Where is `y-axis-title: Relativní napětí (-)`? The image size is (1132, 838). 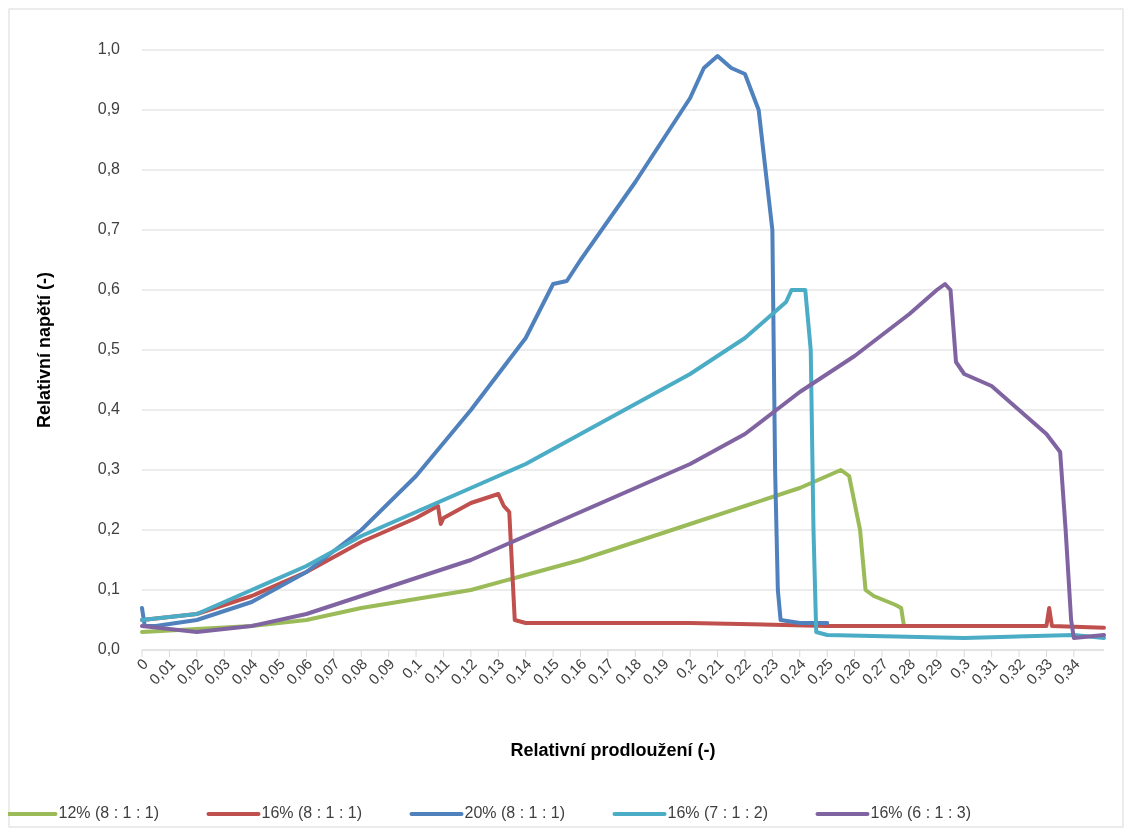 y-axis-title: Relativní napětí (-) is located at coordinates (44, 350).